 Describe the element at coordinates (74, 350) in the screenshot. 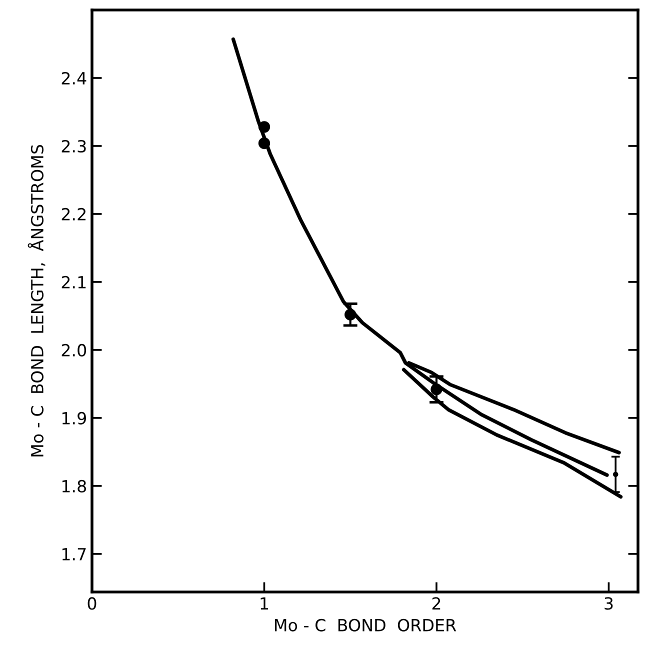

I see `y-tick-label: 2.0` at that location.